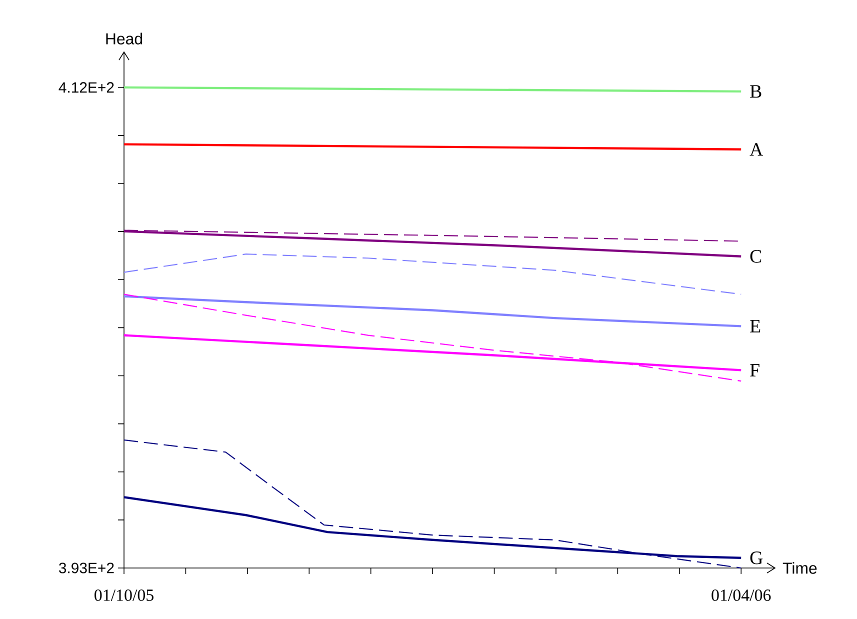 The image size is (857, 619). What do you see at coordinates (86, 568) in the screenshot?
I see `y-tick-label: 3.93E+2` at bounding box center [86, 568].